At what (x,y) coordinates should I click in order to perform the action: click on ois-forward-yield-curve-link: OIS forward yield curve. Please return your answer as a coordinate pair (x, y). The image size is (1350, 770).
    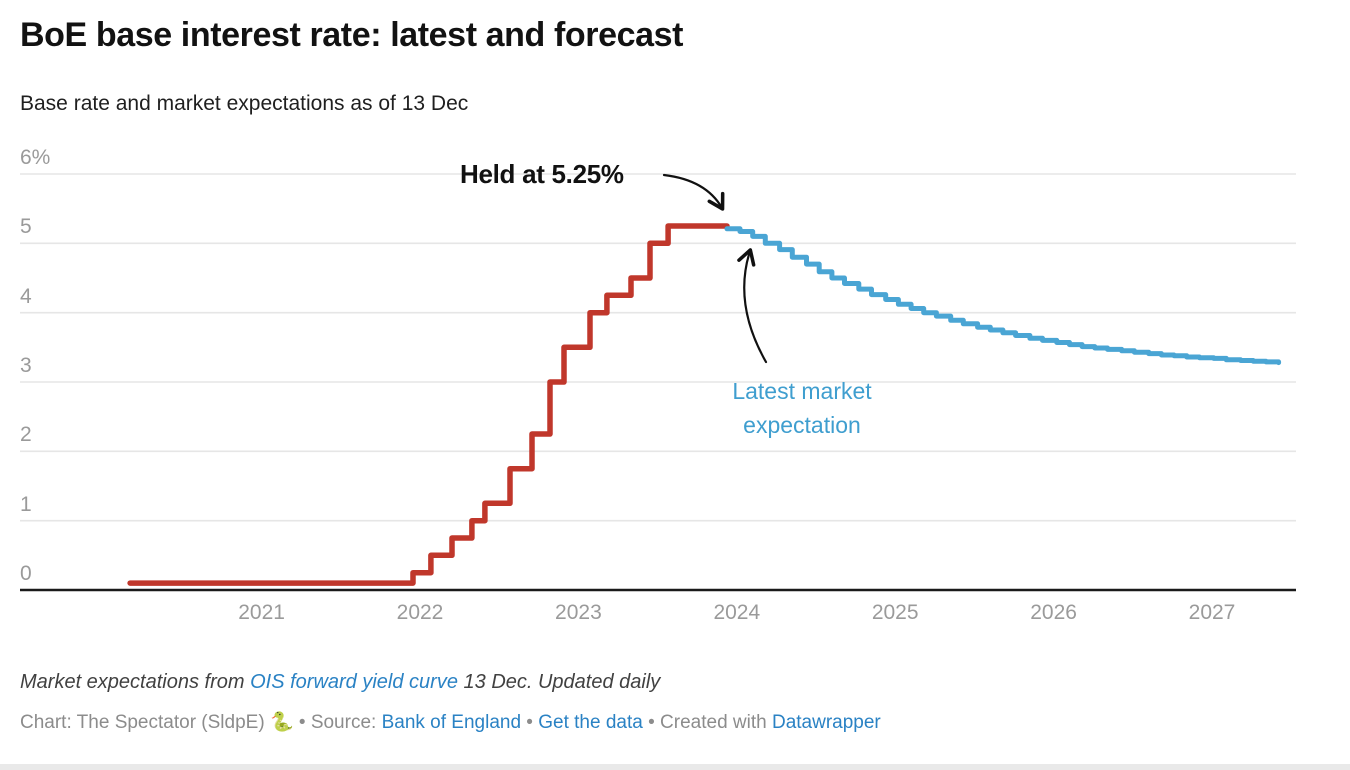
    Looking at the image, I should click on (354, 682).